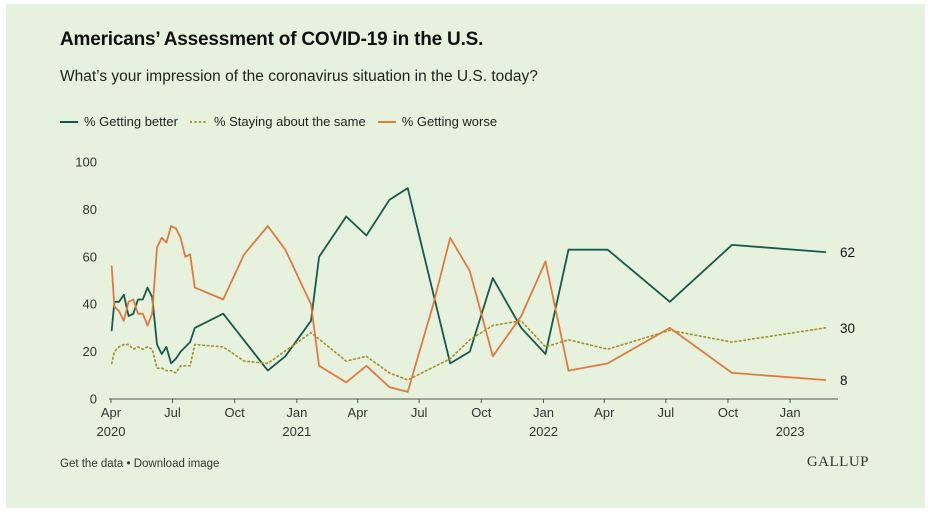 The image size is (931, 515). What do you see at coordinates (90, 304) in the screenshot?
I see `y-tick-label: 40` at bounding box center [90, 304].